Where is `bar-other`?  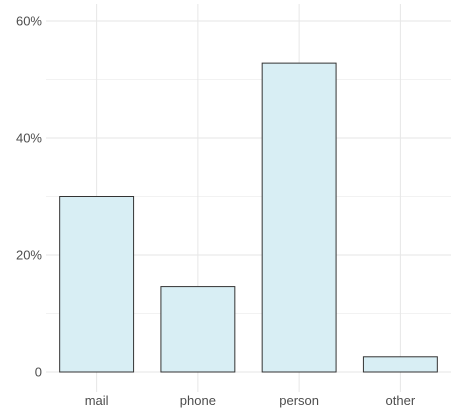 bar-other is located at coordinates (400, 364).